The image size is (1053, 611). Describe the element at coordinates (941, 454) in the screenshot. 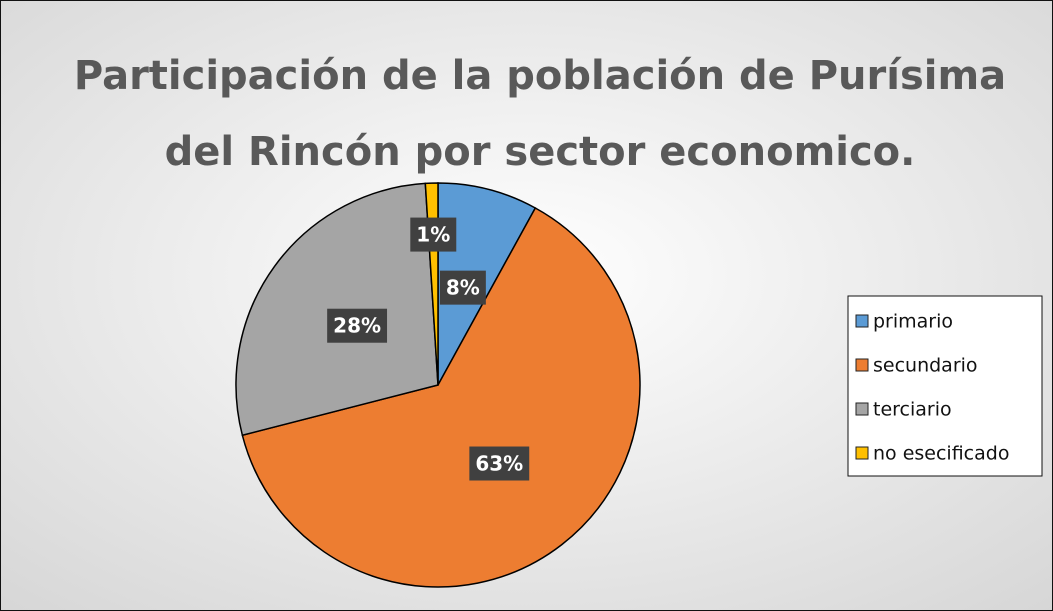

I see `legend-label: no esecificado` at that location.